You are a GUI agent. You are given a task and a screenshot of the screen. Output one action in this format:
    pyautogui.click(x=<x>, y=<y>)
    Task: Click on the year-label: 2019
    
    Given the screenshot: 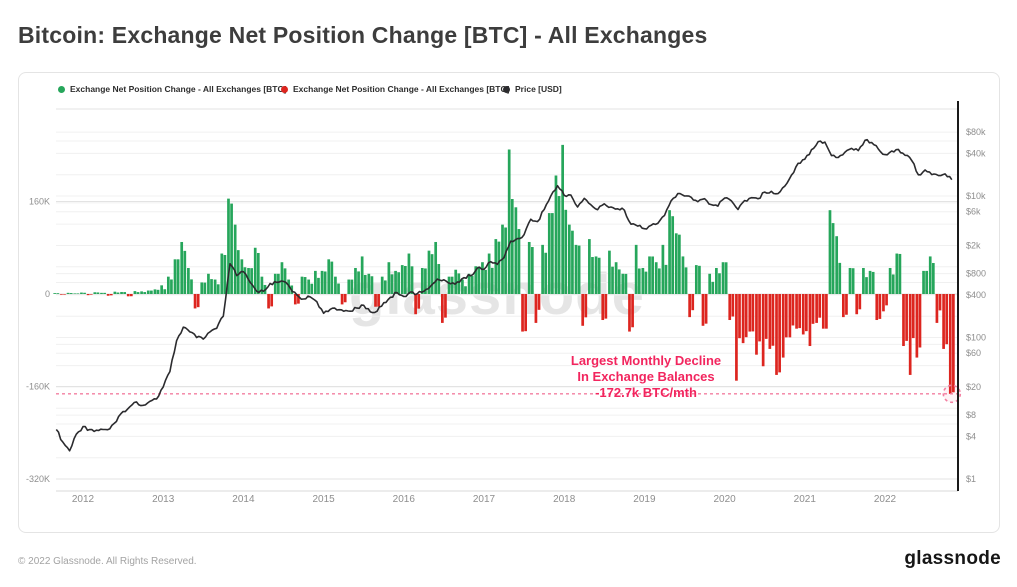 What is the action you would take?
    pyautogui.click(x=644, y=499)
    